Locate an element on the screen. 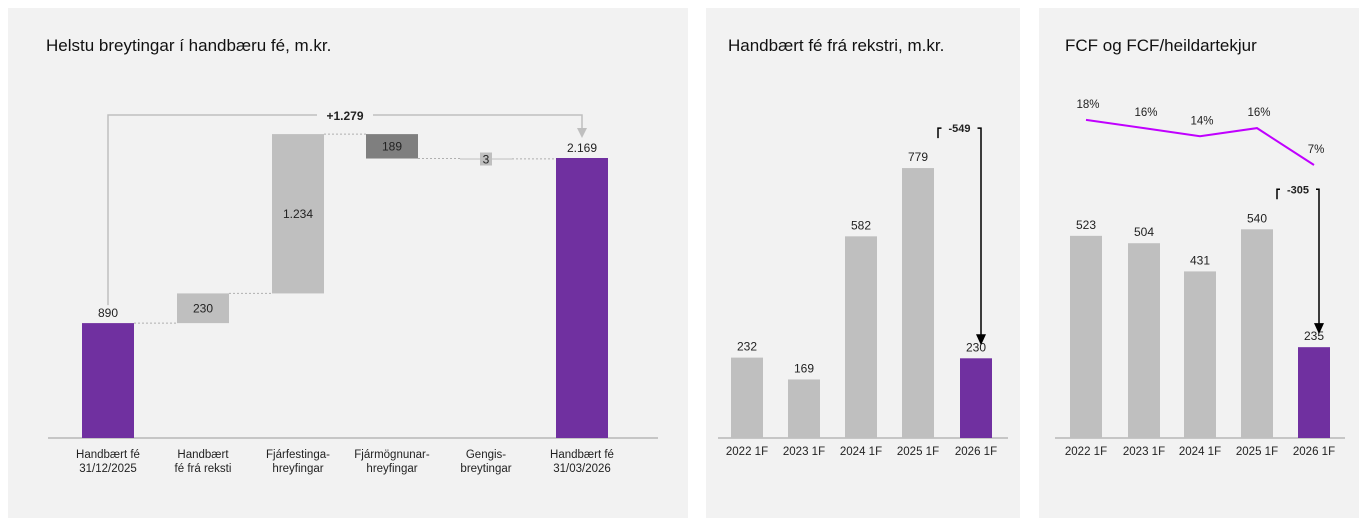 Image resolution: width=1364 pixels, height=518 pixels. drop-annotation-label: -305 is located at coordinates (1298, 190).